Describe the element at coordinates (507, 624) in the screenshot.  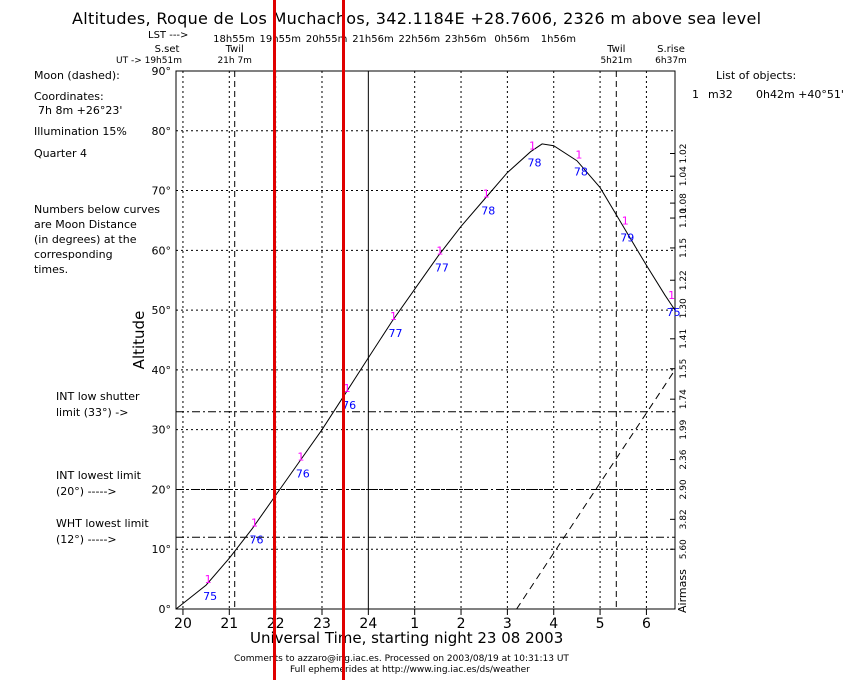
I see `x-tick-label: 3` at that location.